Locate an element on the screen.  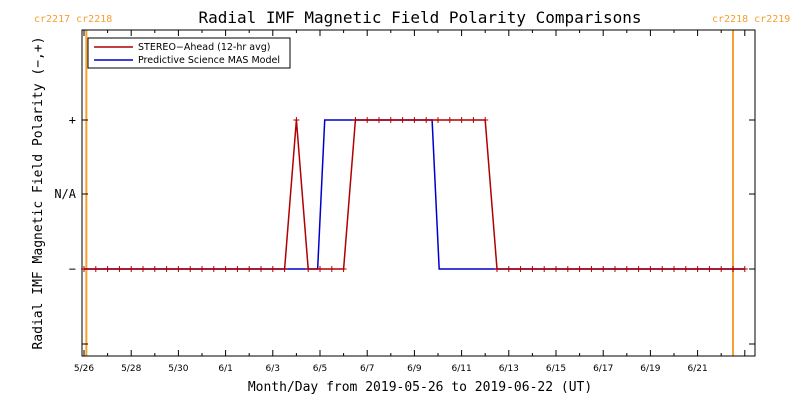
x-tick-label: 5/28 is located at coordinates (131, 369).